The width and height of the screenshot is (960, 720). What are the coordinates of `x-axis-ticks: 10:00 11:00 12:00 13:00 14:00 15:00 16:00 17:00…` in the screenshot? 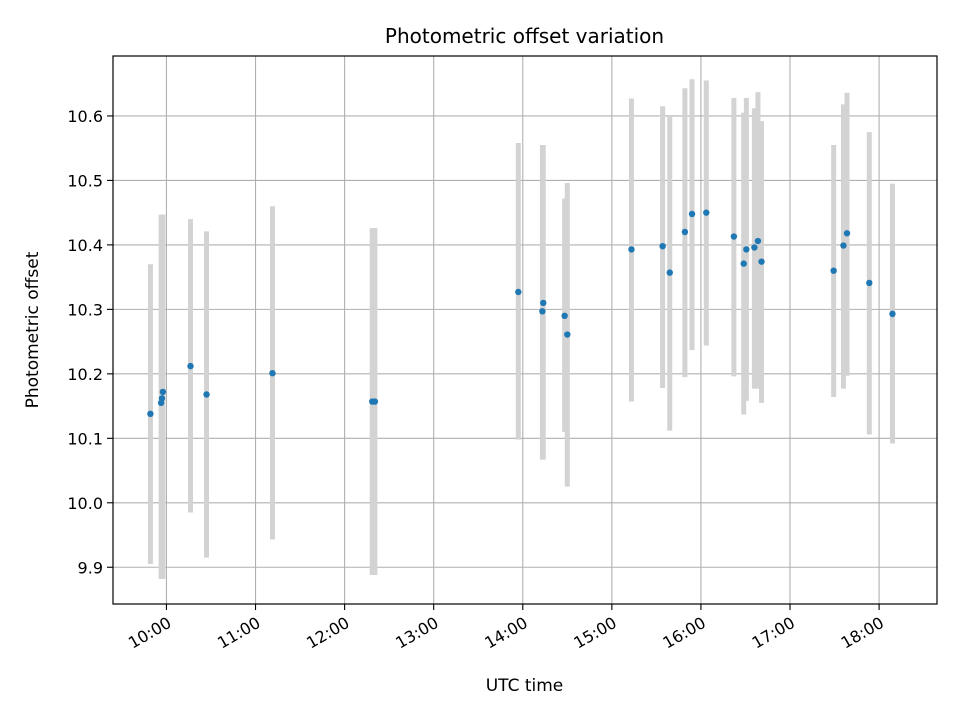 It's located at (506, 628).